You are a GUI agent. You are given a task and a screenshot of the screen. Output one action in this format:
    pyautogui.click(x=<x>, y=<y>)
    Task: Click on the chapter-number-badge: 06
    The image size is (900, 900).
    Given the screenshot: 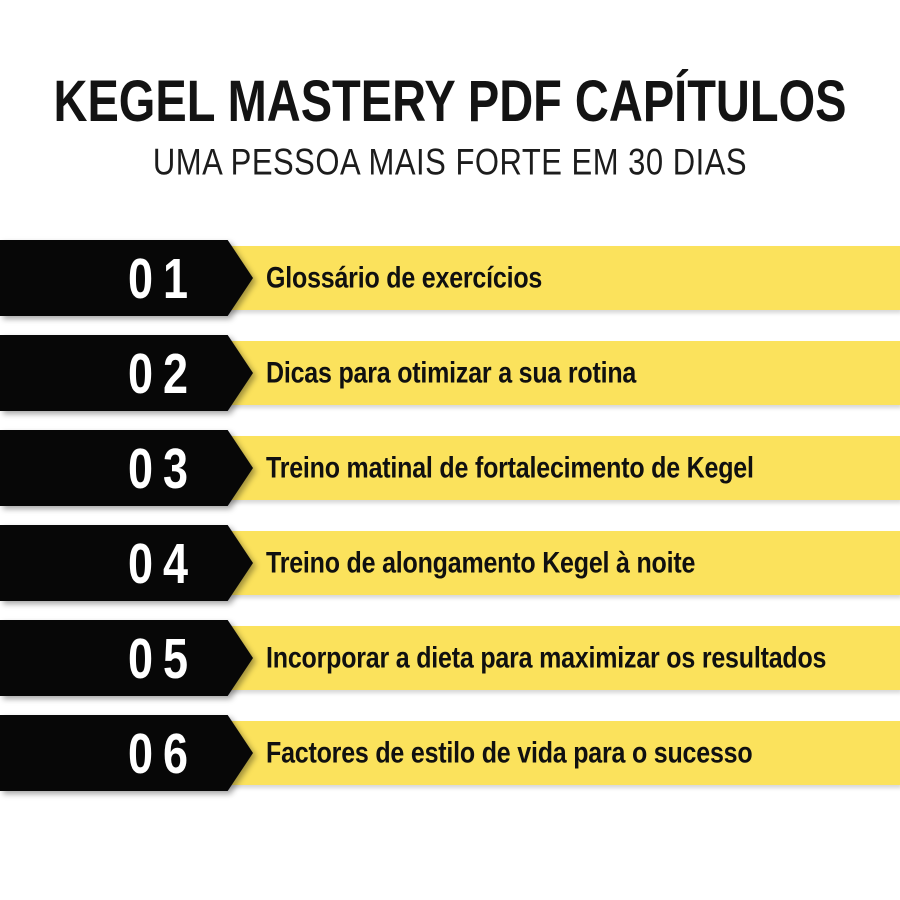 What is the action you would take?
    pyautogui.click(x=126, y=753)
    